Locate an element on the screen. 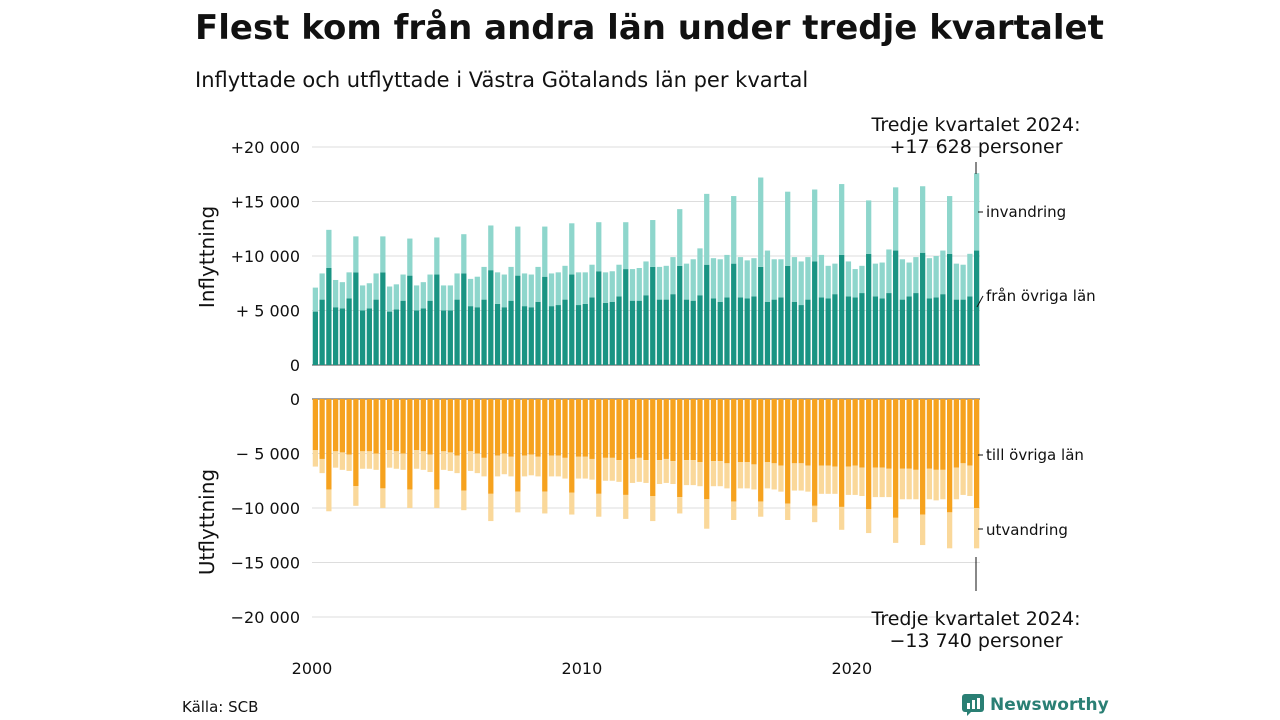  bar-chart-icon is located at coordinates (973, 705).